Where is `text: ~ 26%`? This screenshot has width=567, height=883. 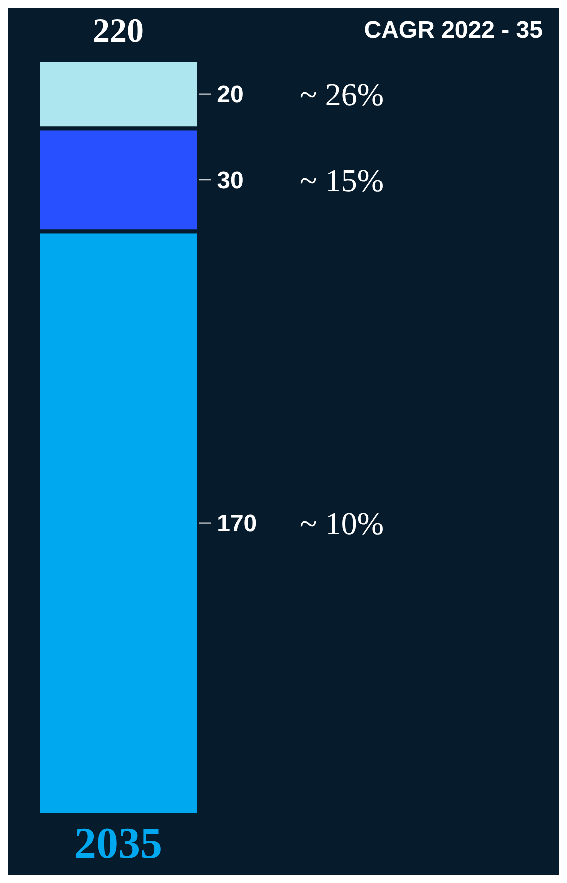 text: ~ 26% is located at coordinates (342, 94).